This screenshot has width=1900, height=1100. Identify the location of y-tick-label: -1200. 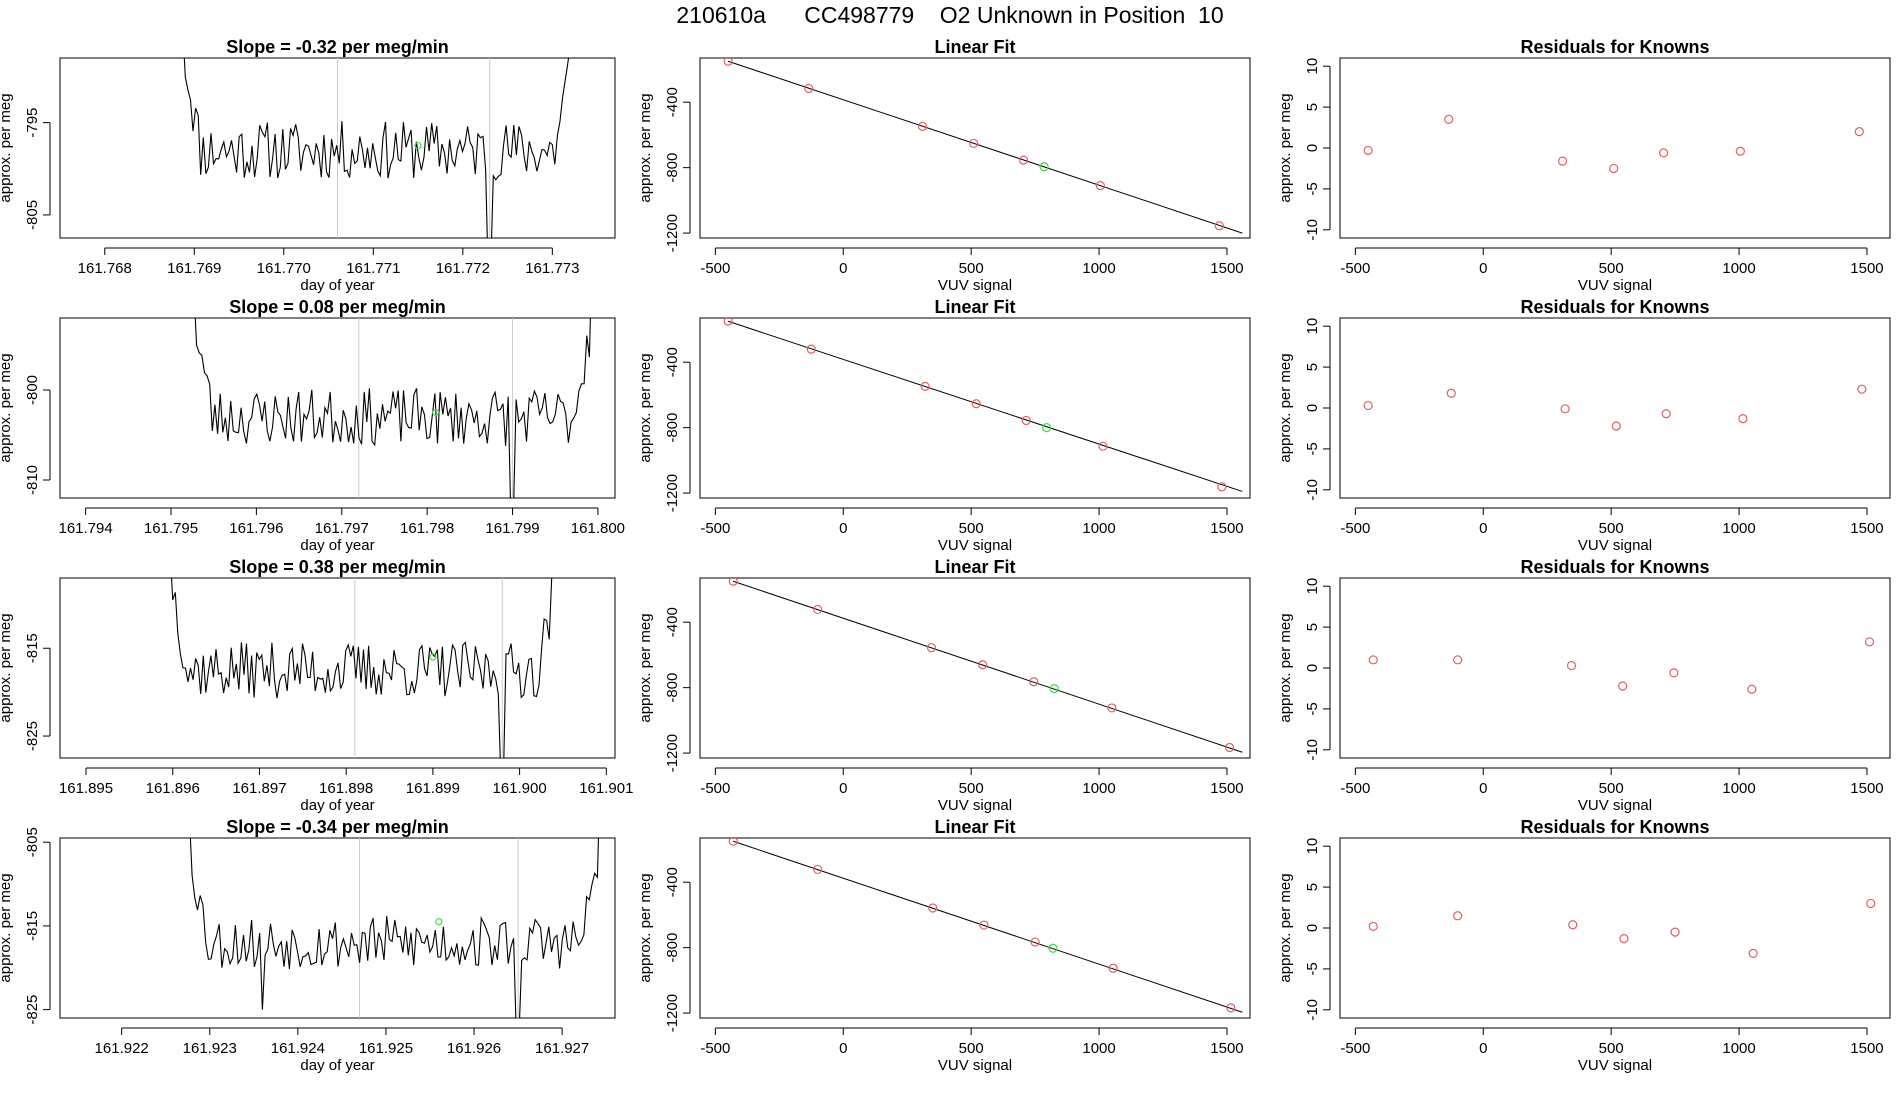
(672, 1013).